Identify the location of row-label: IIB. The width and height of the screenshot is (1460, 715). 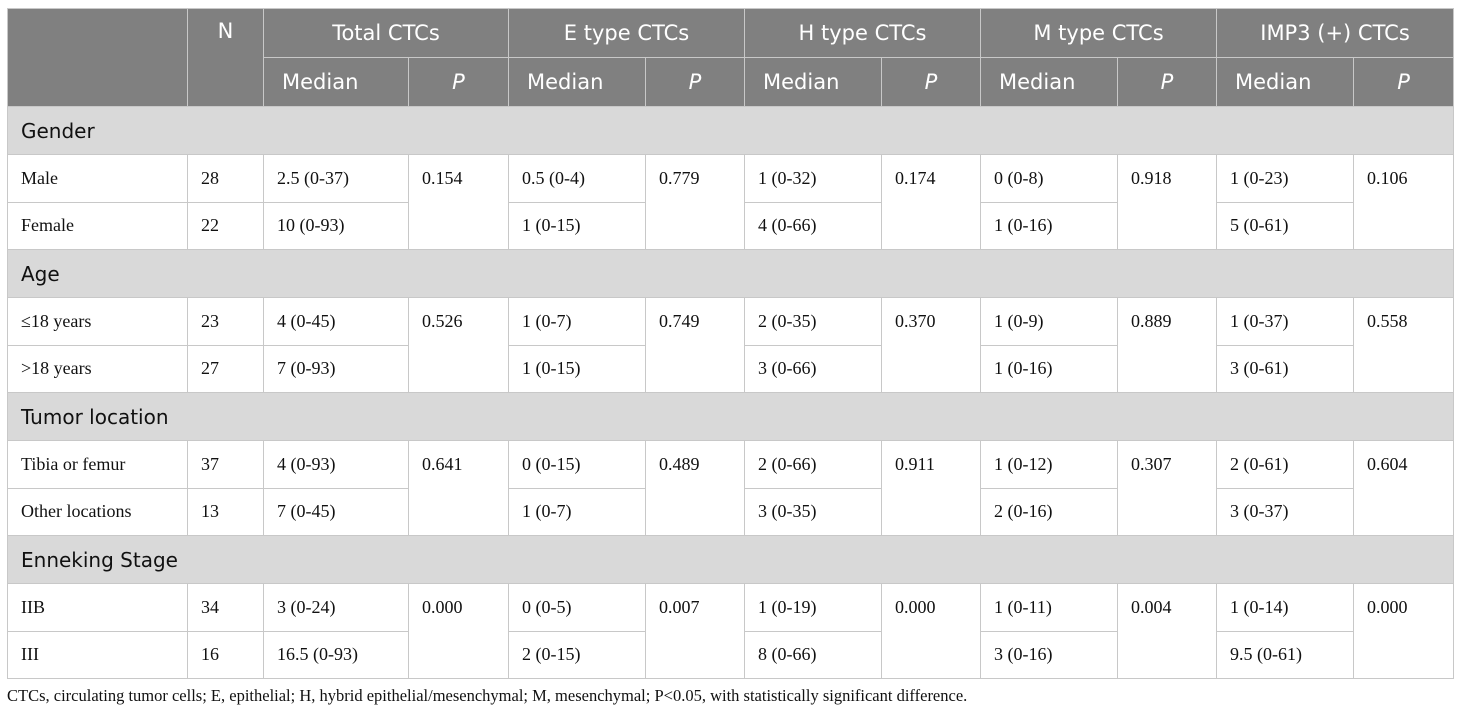
(97, 607).